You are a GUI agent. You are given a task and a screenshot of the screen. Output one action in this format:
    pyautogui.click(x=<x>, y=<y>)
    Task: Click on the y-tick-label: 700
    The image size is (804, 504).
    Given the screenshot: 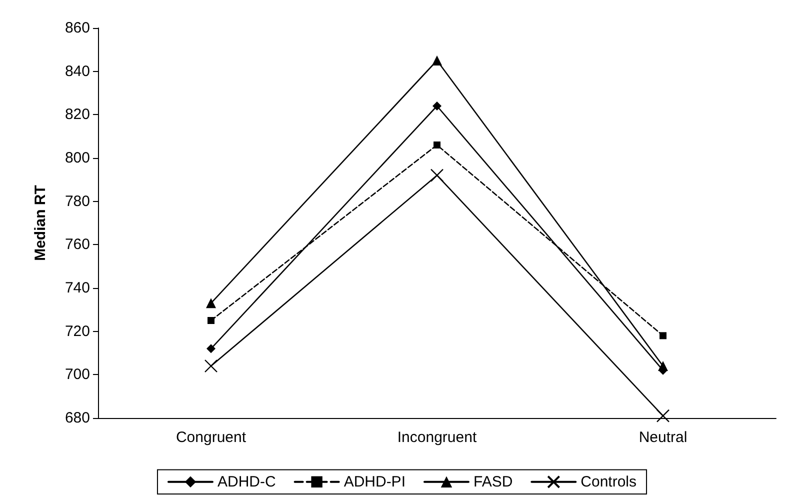 What is the action you would take?
    pyautogui.click(x=77, y=375)
    